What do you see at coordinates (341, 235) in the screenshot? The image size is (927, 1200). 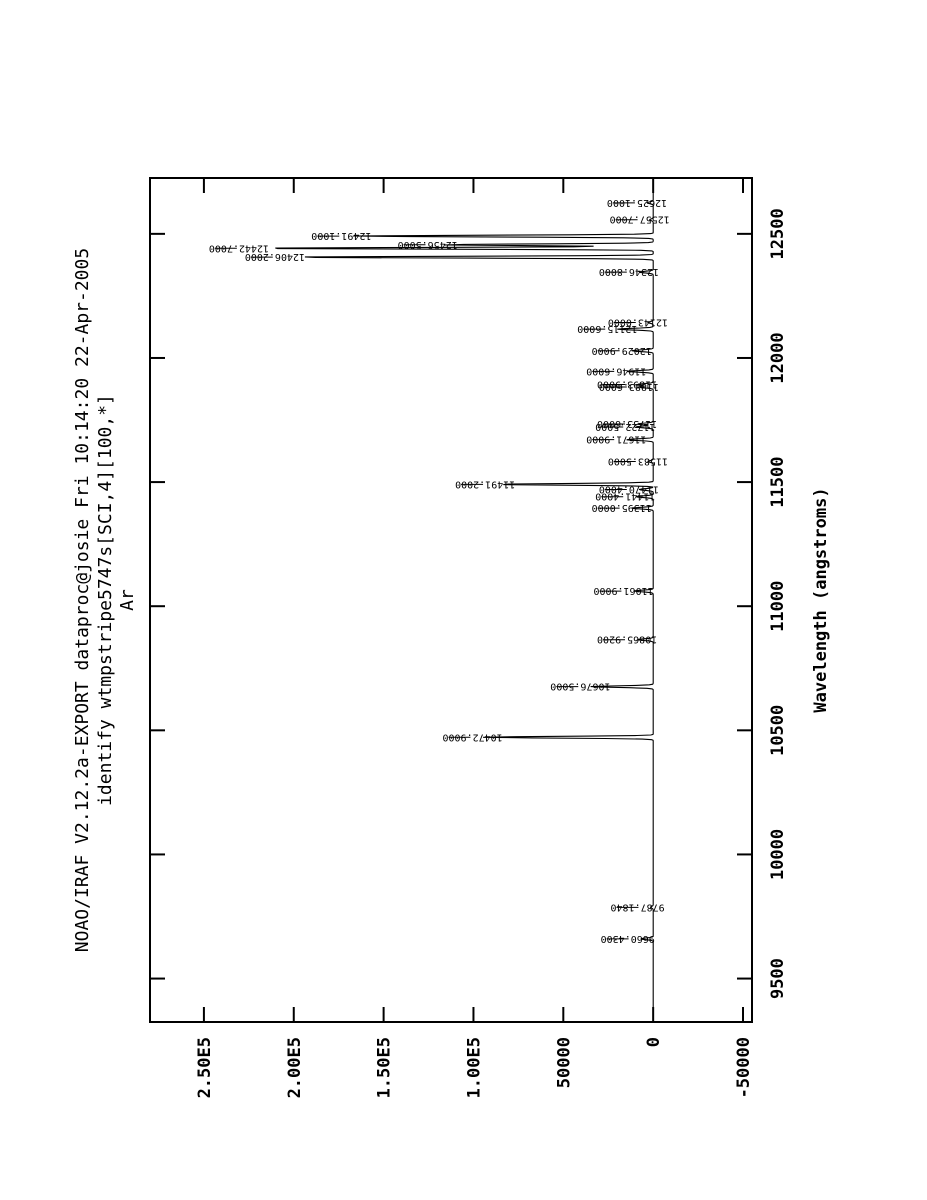 I see `line-id-label: 12491.1000` at bounding box center [341, 235].